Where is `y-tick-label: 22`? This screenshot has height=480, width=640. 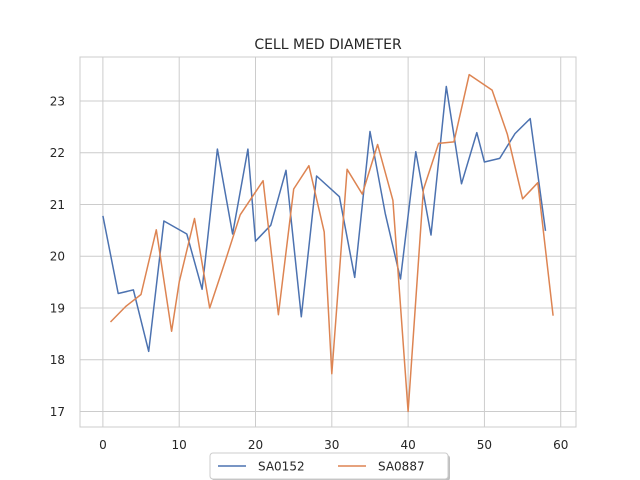 y-tick-label: 22 is located at coordinates (57, 153).